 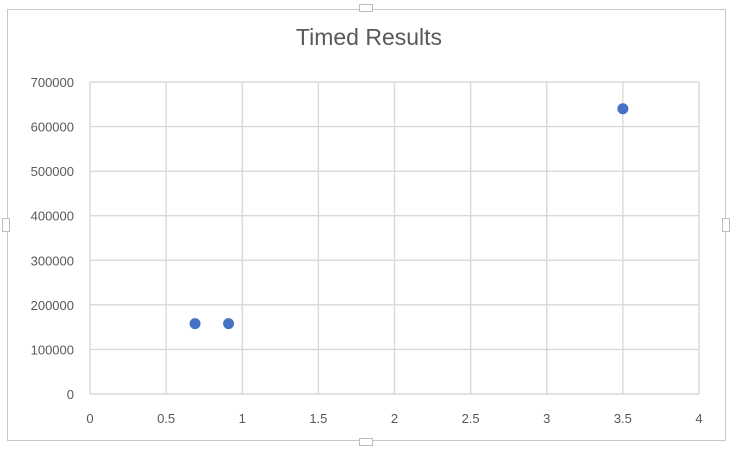 What do you see at coordinates (366, 8) in the screenshot?
I see `resize-handle-top` at bounding box center [366, 8].